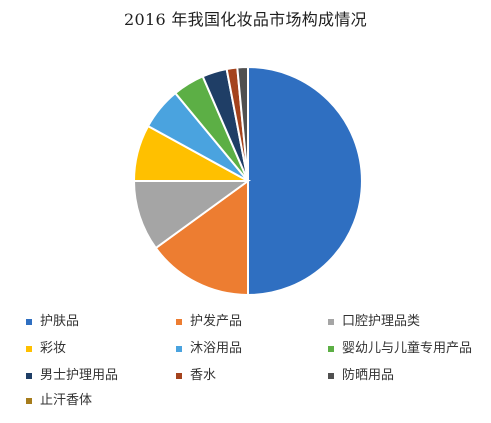 This screenshot has width=491, height=423. I want to click on legend-item-makeup: 彩妆, so click(46, 349).